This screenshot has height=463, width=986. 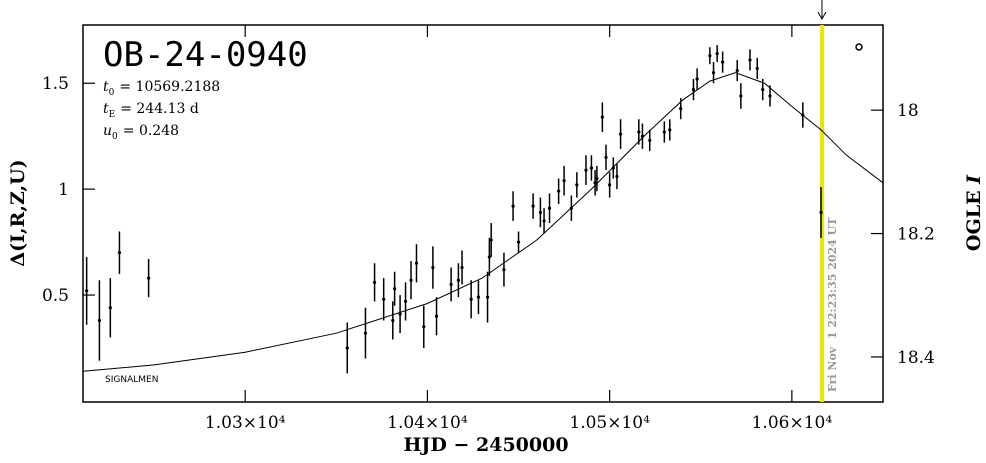 I want to click on y2-axis-label: OGLE I, so click(x=974, y=212).